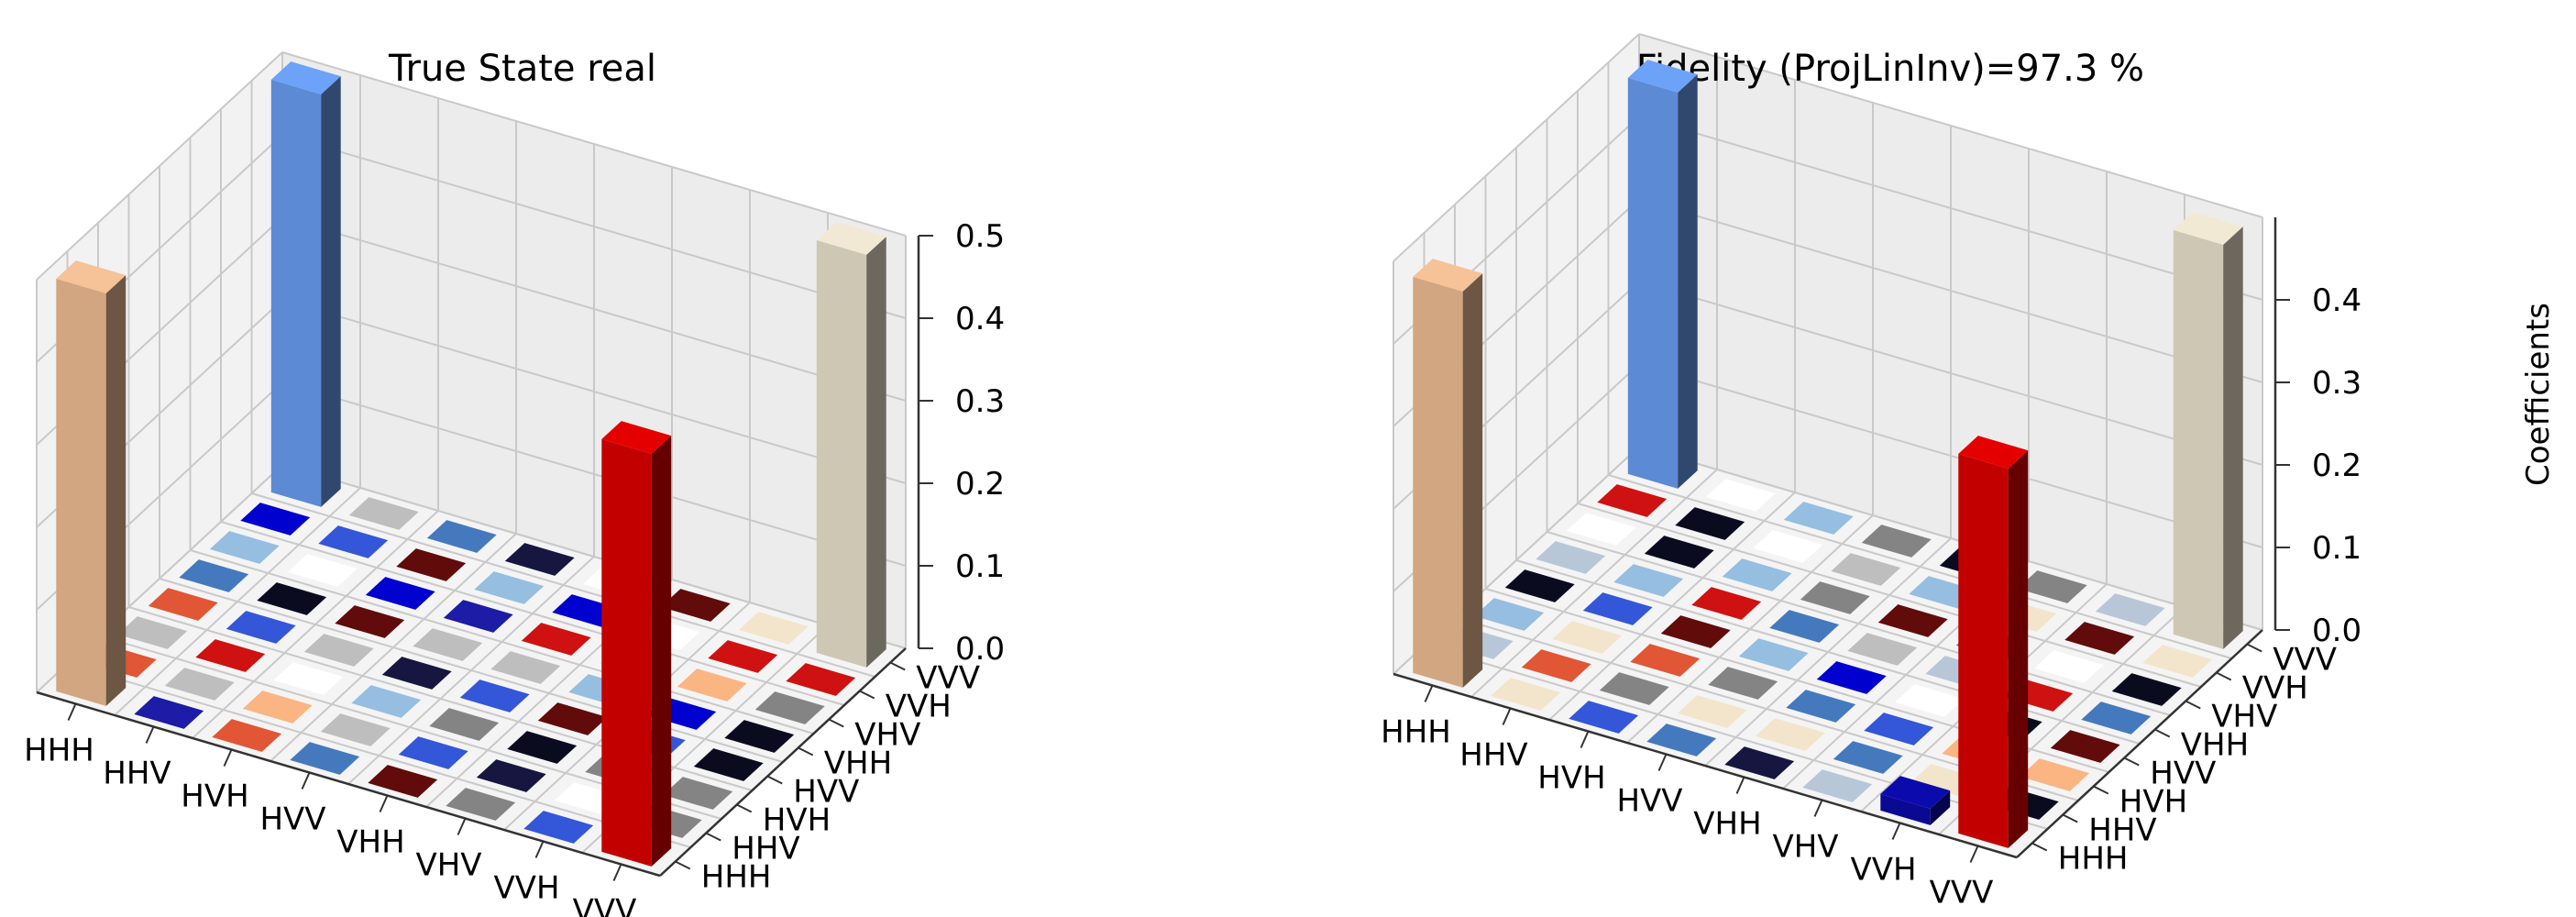 This screenshot has height=917, width=2576. What do you see at coordinates (1571, 778) in the screenshot?
I see `x-tick-label: HVH` at bounding box center [1571, 778].